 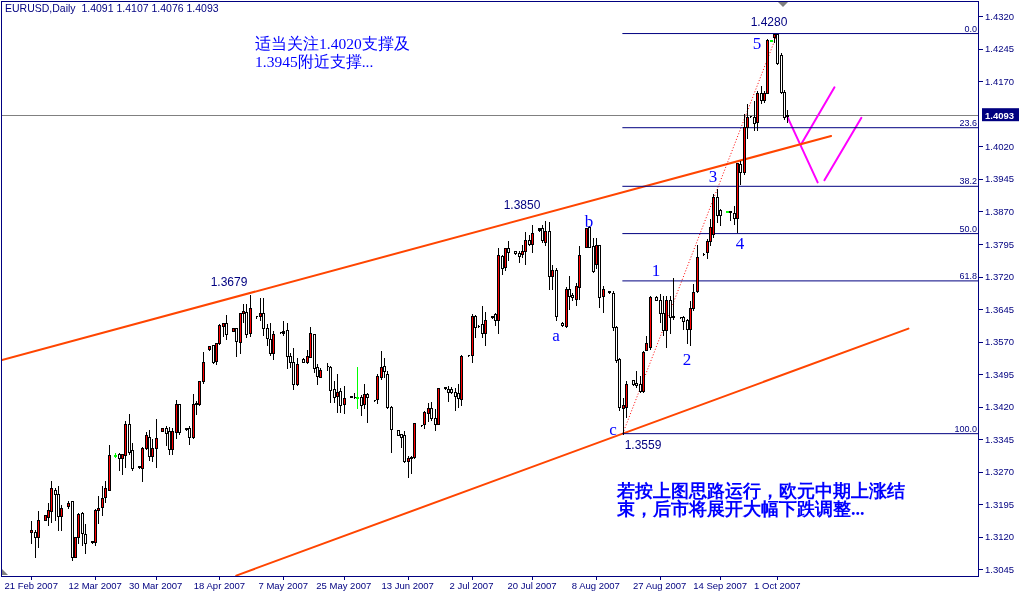 I want to click on series-label: 23.6, so click(x=968, y=122).